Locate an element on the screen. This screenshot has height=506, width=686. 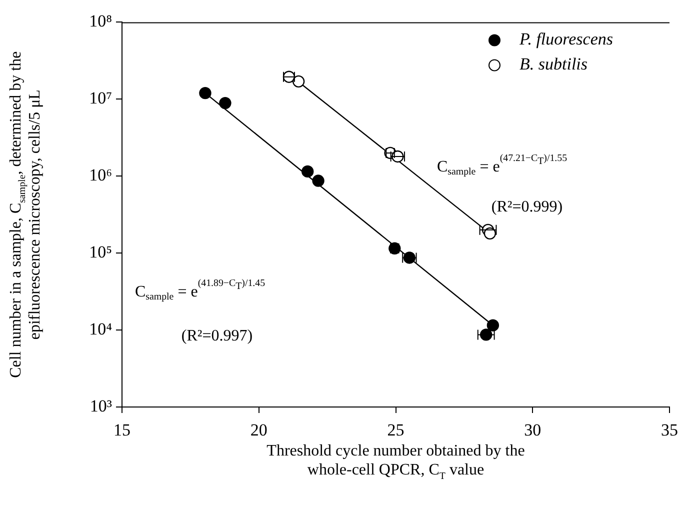
y-tick-label: 10⁷ is located at coordinates (100, 98).